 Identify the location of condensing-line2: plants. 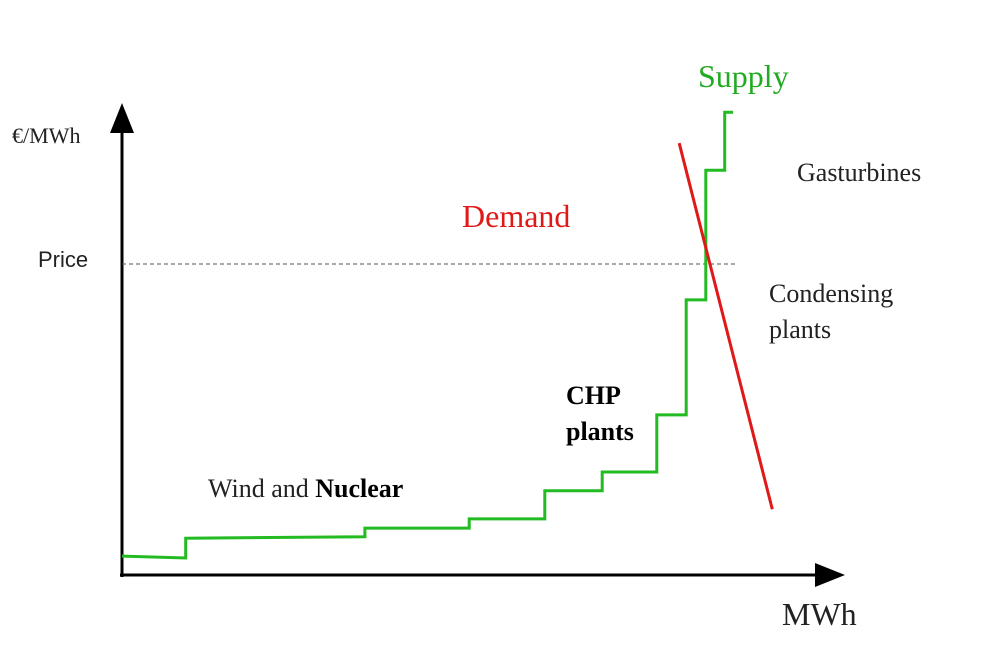
(800, 329).